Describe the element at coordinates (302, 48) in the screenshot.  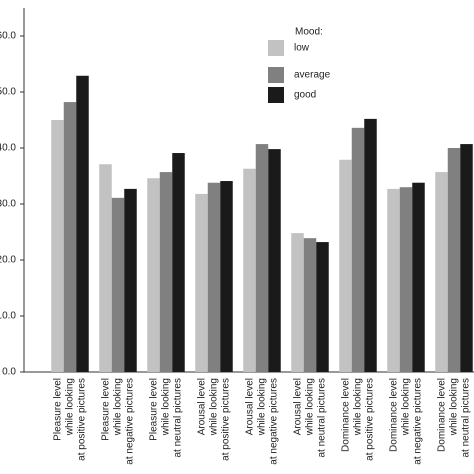
I see `legend-label: low` at that location.